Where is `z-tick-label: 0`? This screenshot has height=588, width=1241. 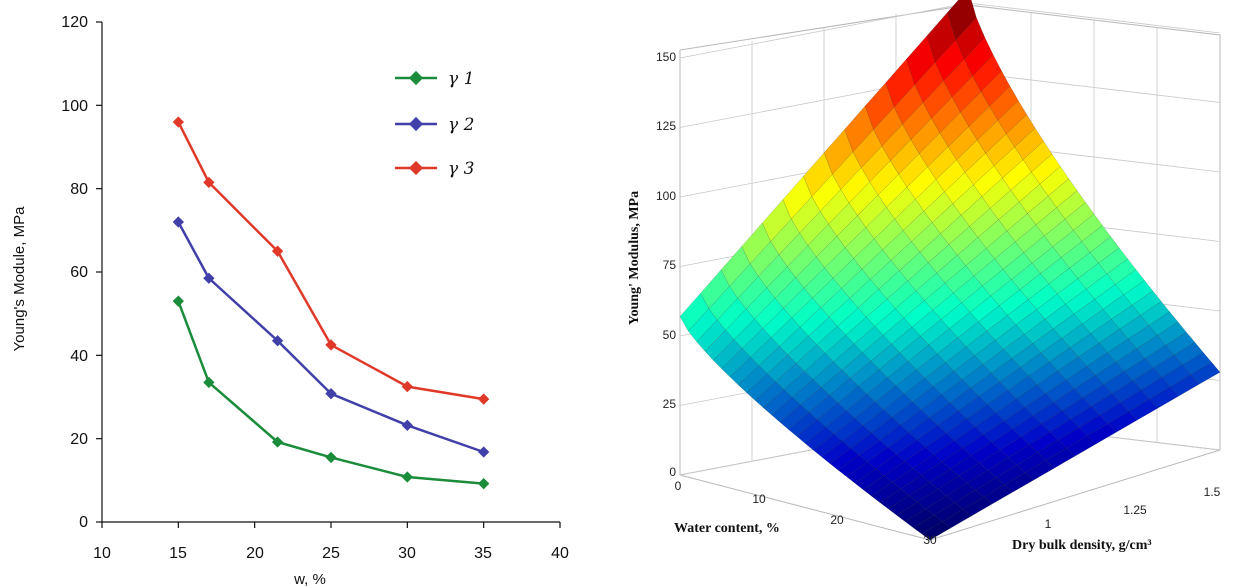 z-tick-label: 0 is located at coordinates (672, 472).